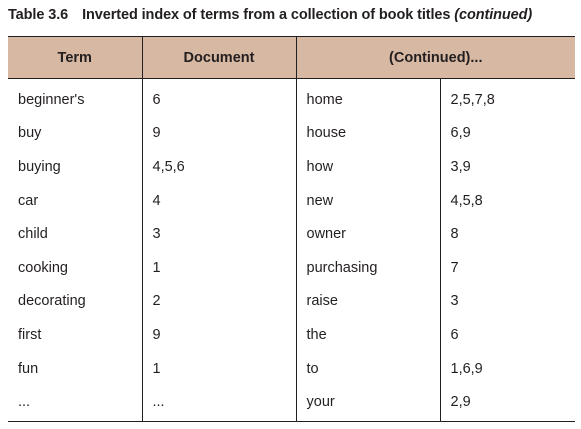  What do you see at coordinates (75, 57) in the screenshot?
I see `header-term: Term` at bounding box center [75, 57].